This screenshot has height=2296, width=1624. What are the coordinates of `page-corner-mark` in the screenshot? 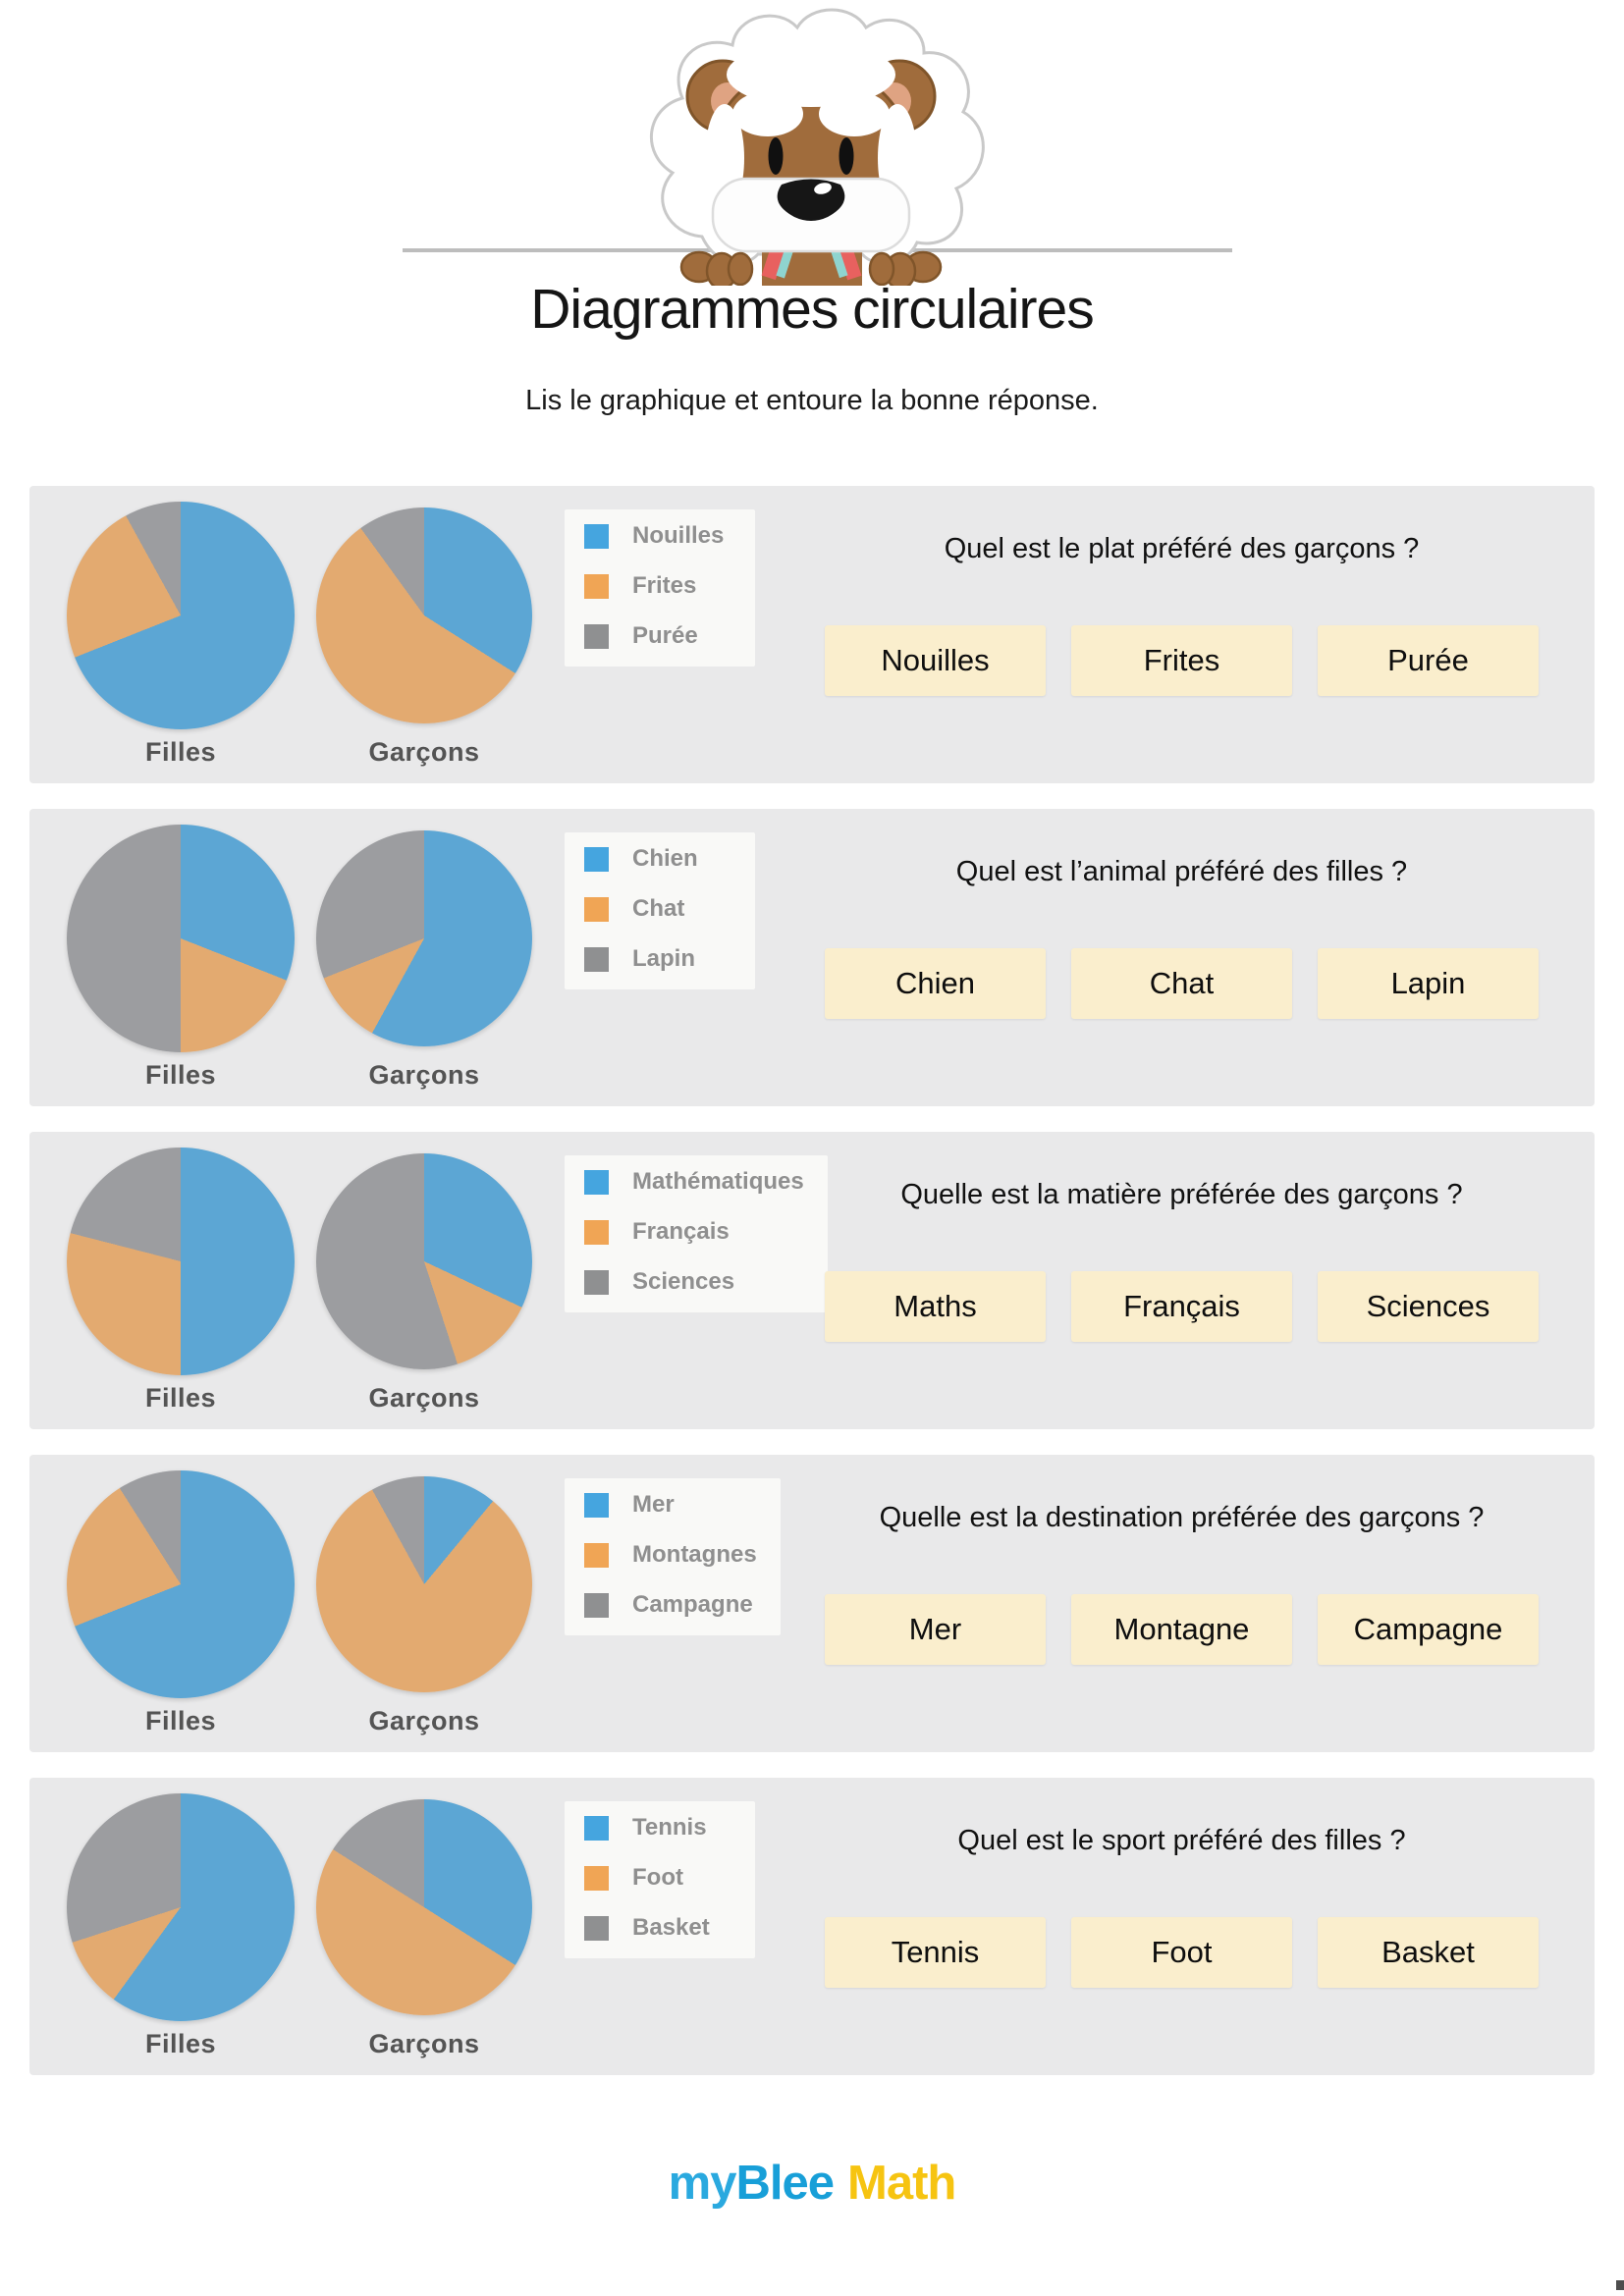 It's located at (1620, 2285).